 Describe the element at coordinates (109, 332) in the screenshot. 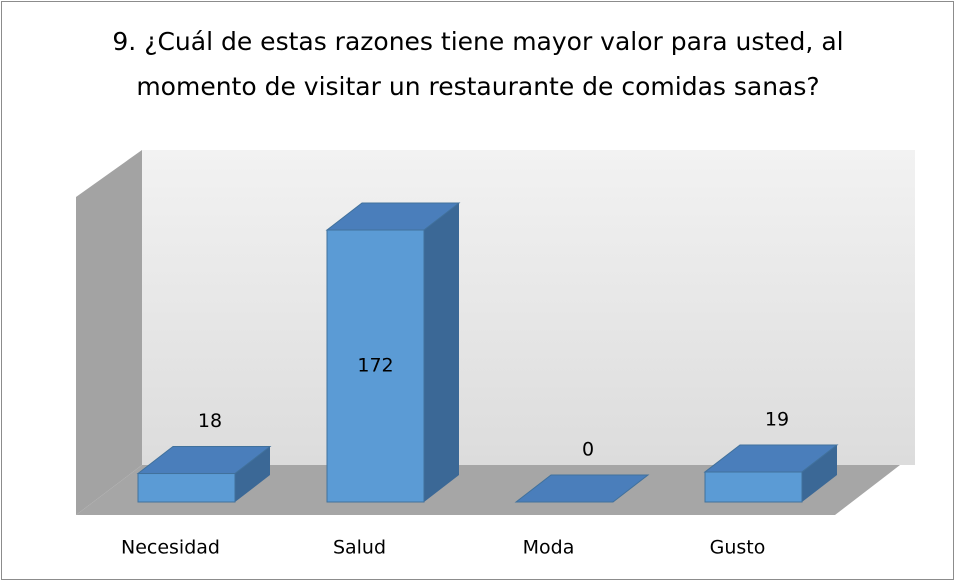

I see `side-wall` at that location.